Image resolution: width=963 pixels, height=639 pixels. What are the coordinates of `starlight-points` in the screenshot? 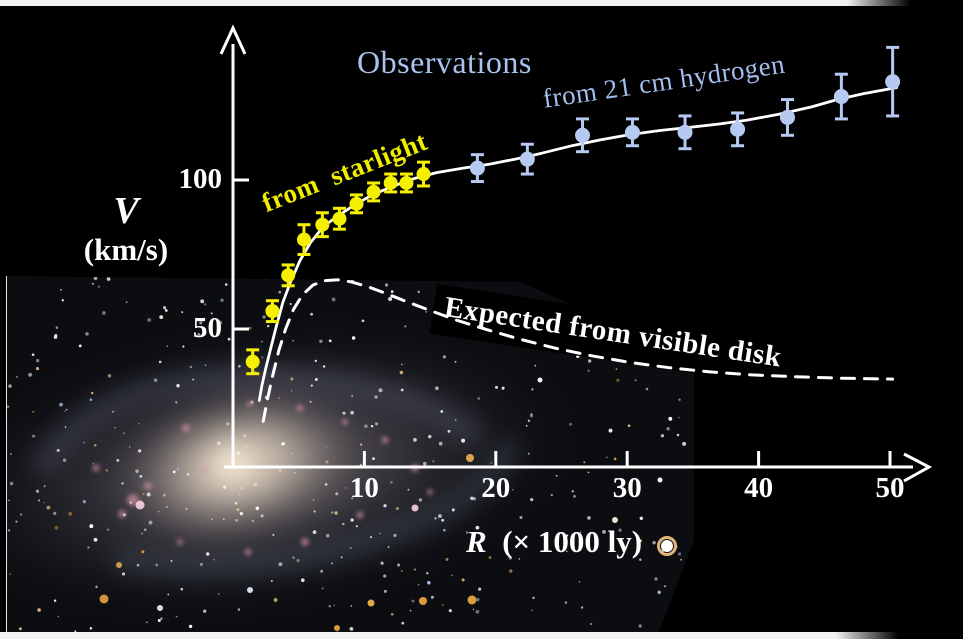 It's located at (338, 268).